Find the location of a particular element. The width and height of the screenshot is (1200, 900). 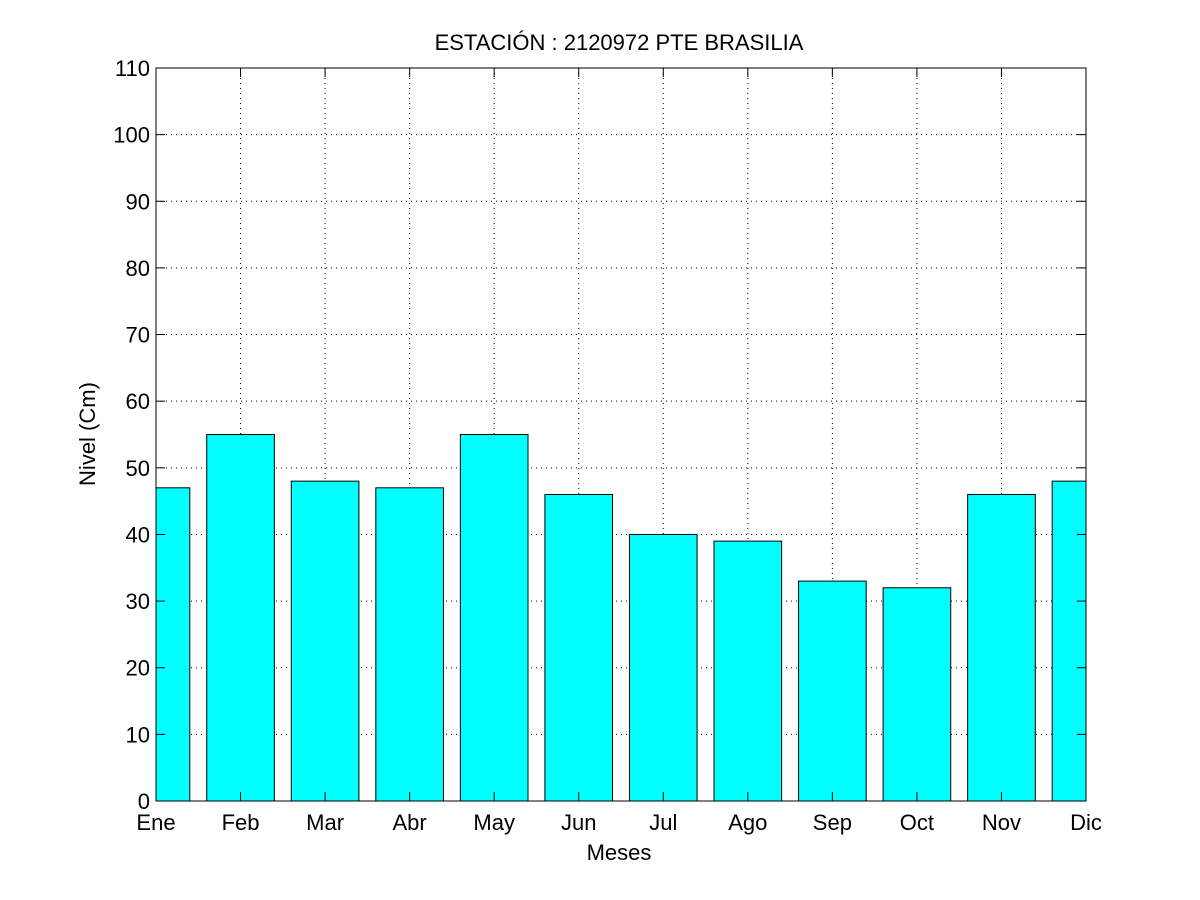

y-tick-label: 20 is located at coordinates (138, 668).